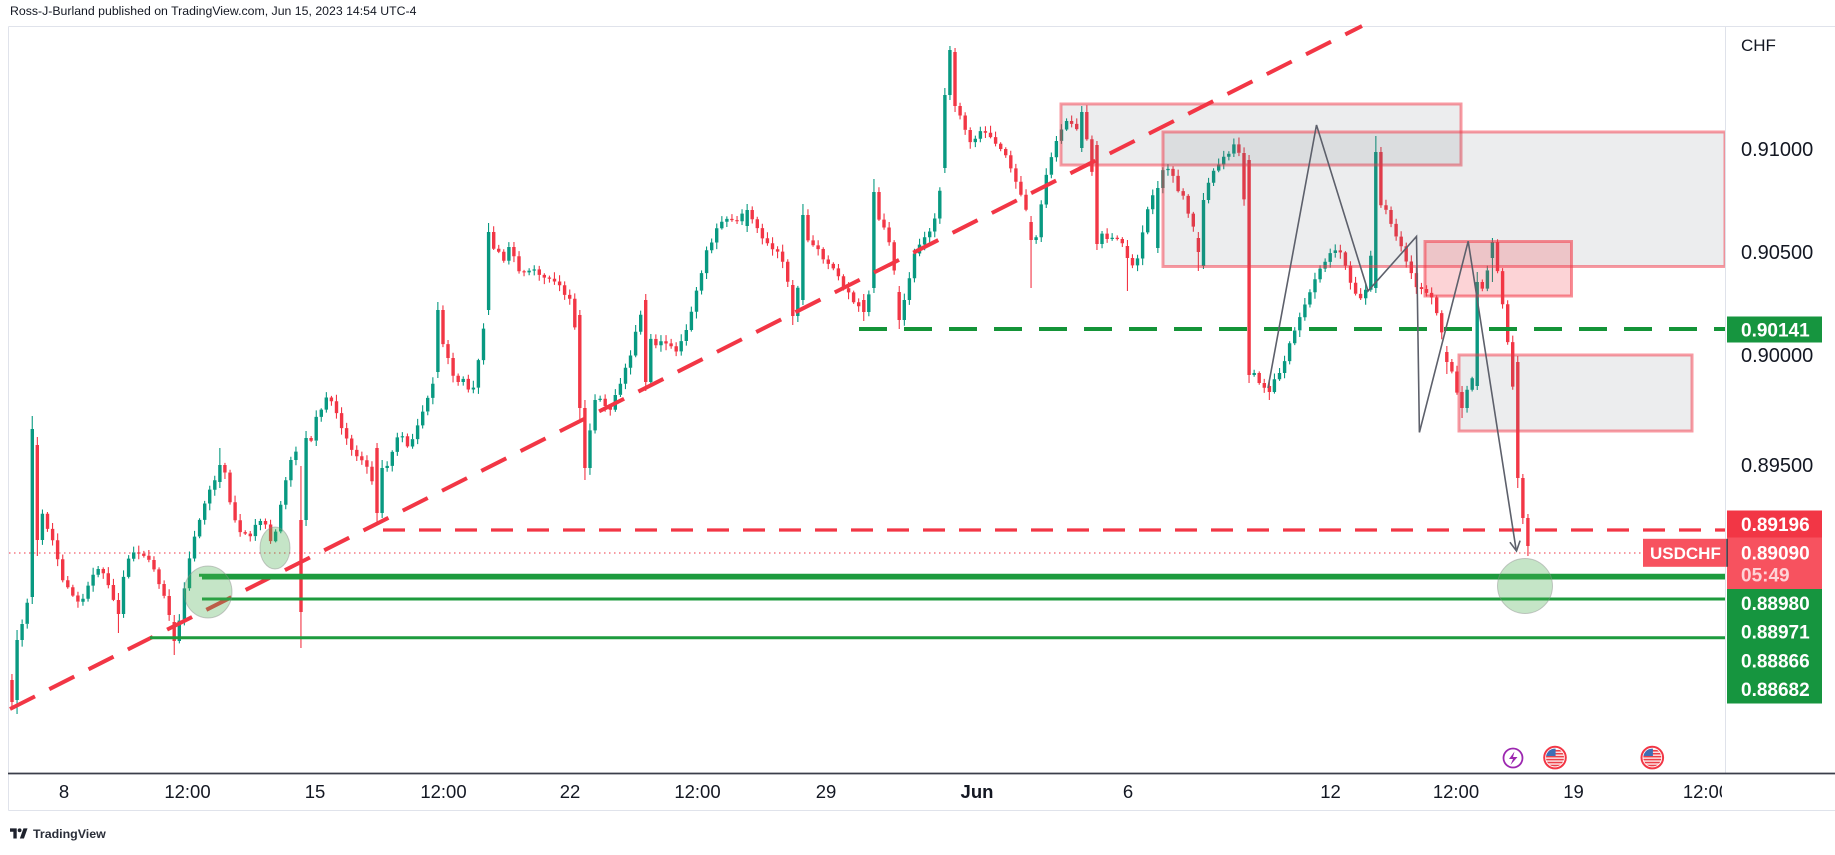  I want to click on svg-text: 8, so click(64, 791).